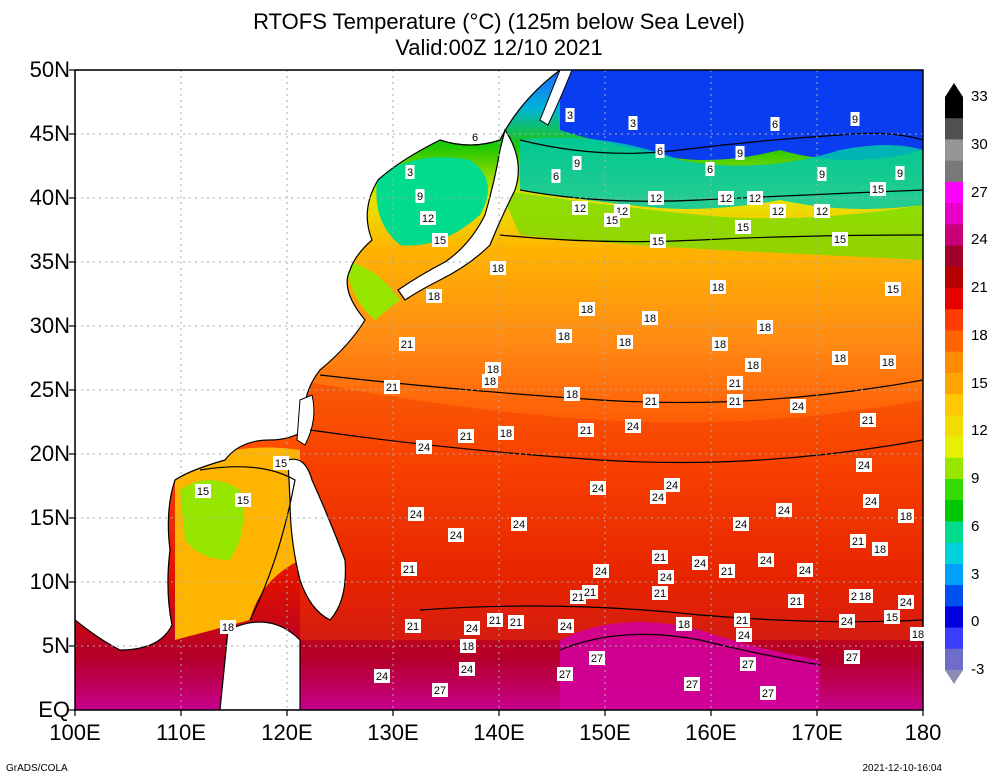 The image size is (1000, 779). I want to click on lon-tick-label: 110E, so click(181, 732).